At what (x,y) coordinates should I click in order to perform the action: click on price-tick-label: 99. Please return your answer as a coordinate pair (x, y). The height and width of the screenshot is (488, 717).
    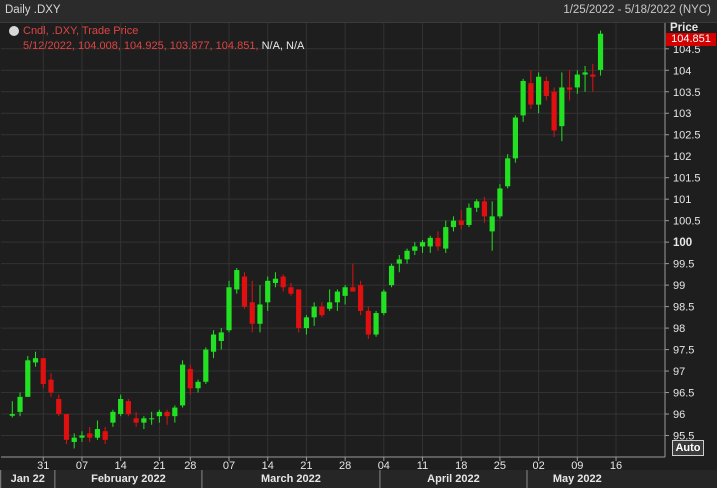
    Looking at the image, I should click on (679, 286).